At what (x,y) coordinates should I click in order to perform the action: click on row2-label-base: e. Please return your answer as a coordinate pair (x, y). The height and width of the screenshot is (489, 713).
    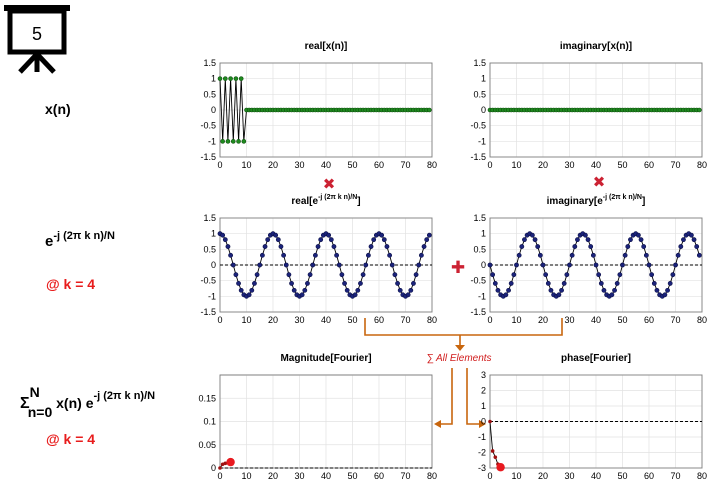
    Looking at the image, I should click on (49, 241).